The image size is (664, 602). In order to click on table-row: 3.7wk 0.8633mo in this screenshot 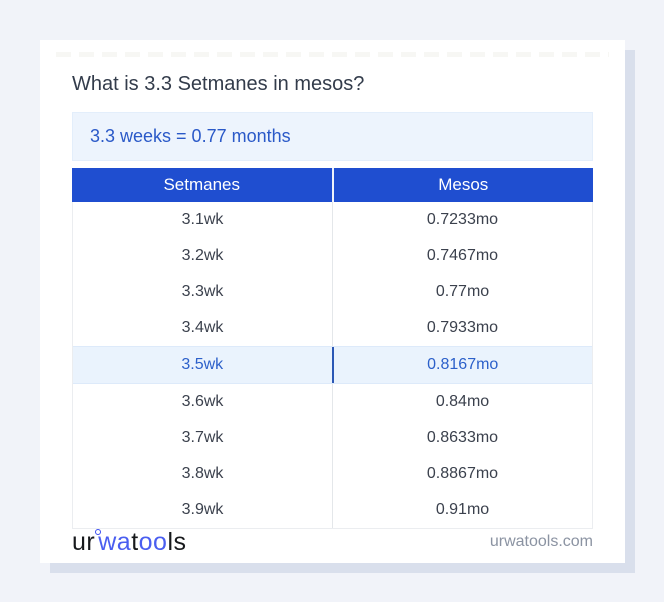, I will do `click(332, 438)`.